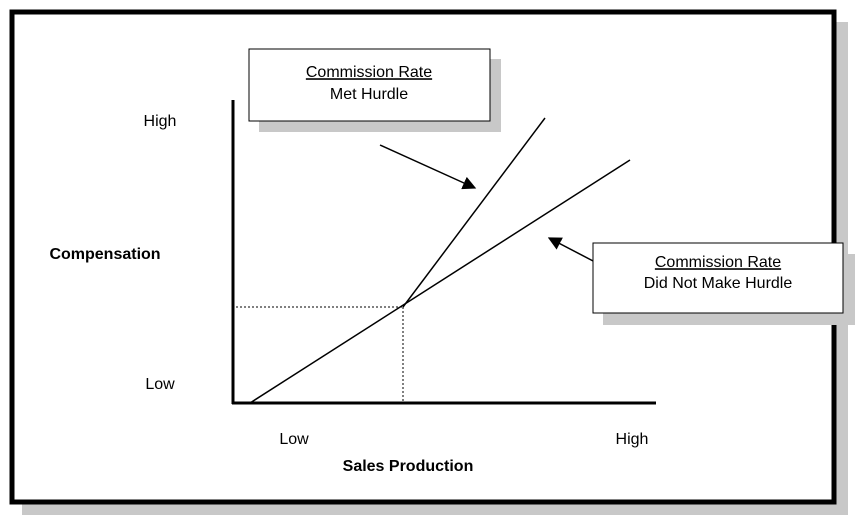  Describe the element at coordinates (632, 439) in the screenshot. I see `x-high-label: High` at that location.